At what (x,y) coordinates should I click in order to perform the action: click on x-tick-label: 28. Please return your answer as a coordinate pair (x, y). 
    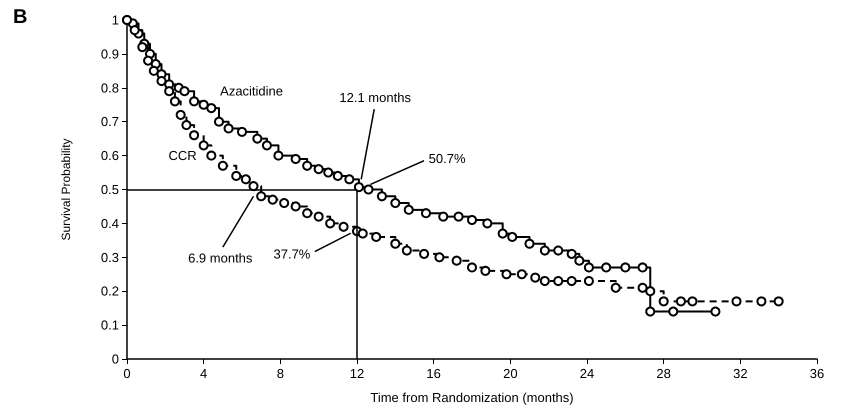
    Looking at the image, I should click on (663, 373).